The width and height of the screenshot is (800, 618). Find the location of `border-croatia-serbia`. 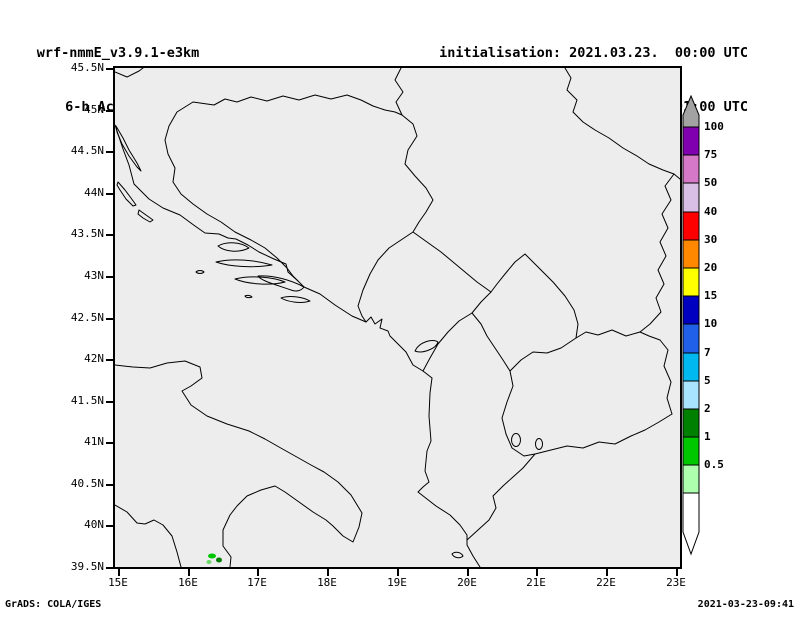

border-croatia-serbia is located at coordinates (399, 91).